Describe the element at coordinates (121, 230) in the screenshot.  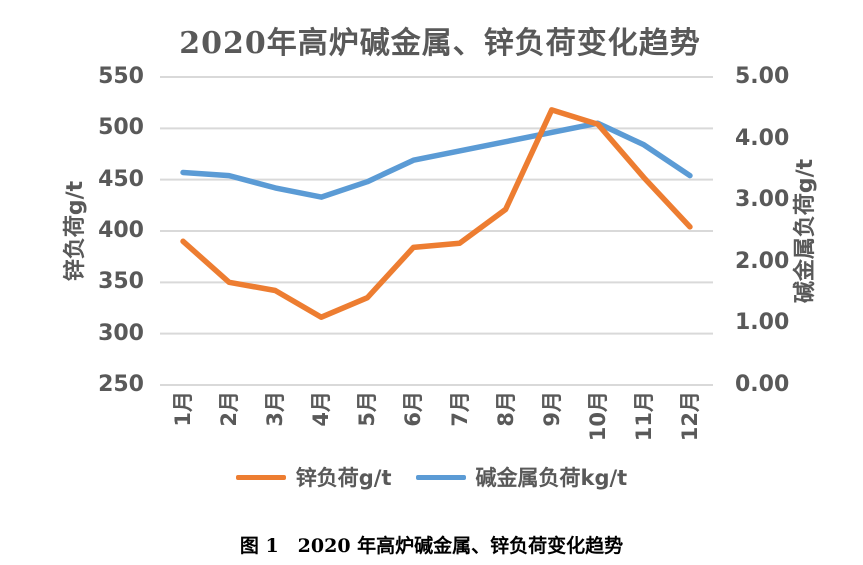
I see `left-axis-tick-label: 400` at that location.